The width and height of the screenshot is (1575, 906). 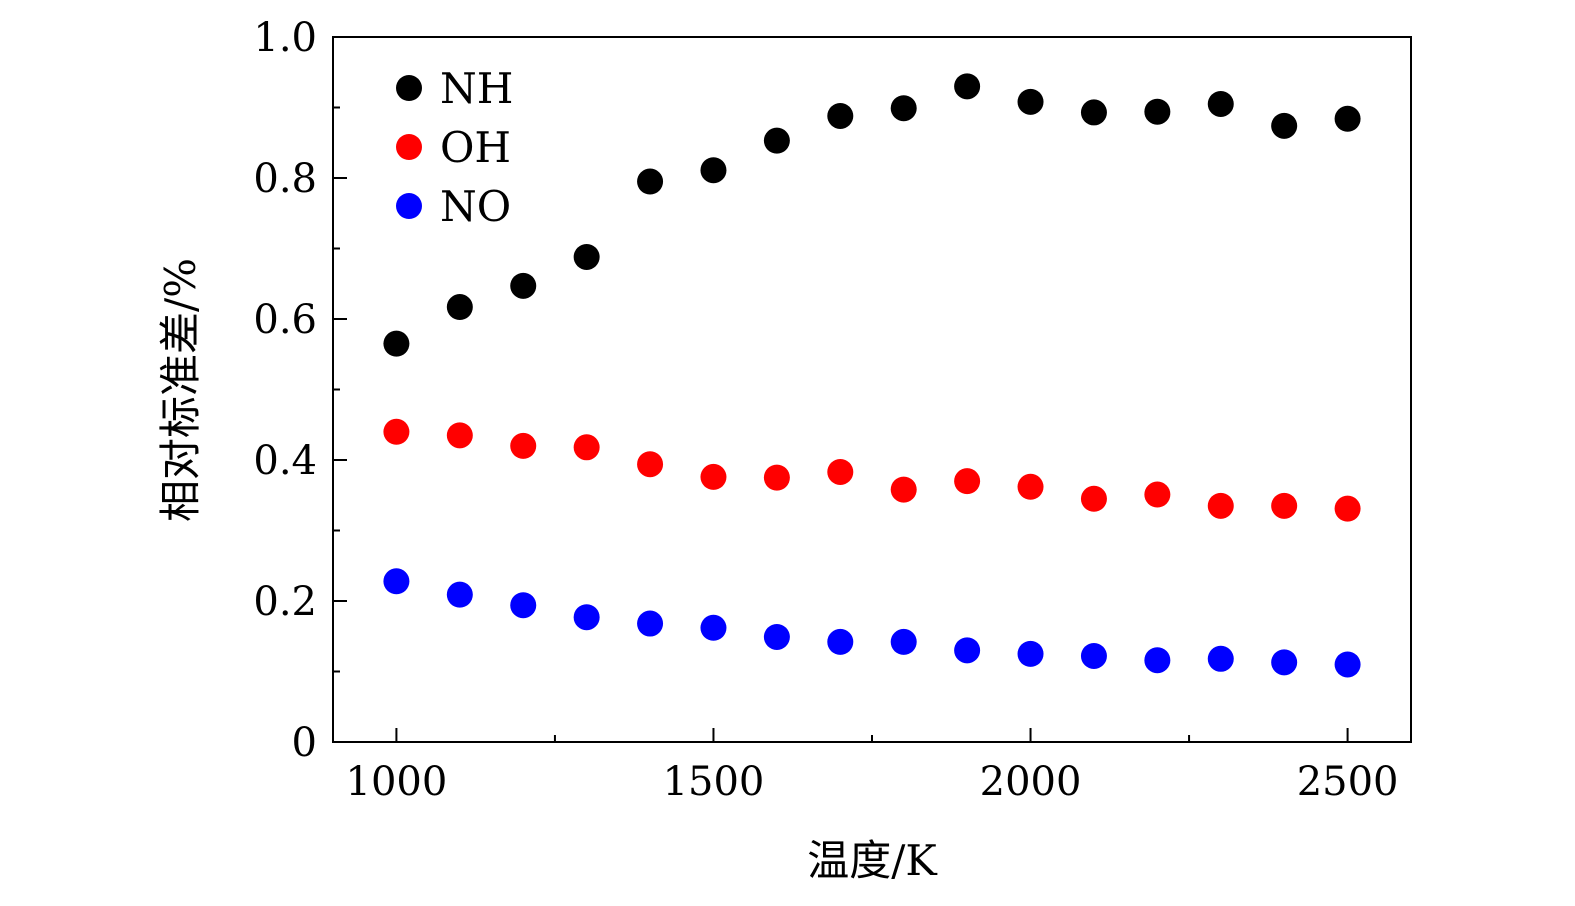 What do you see at coordinates (285, 602) in the screenshot?
I see `y-tick-label: 0.2` at bounding box center [285, 602].